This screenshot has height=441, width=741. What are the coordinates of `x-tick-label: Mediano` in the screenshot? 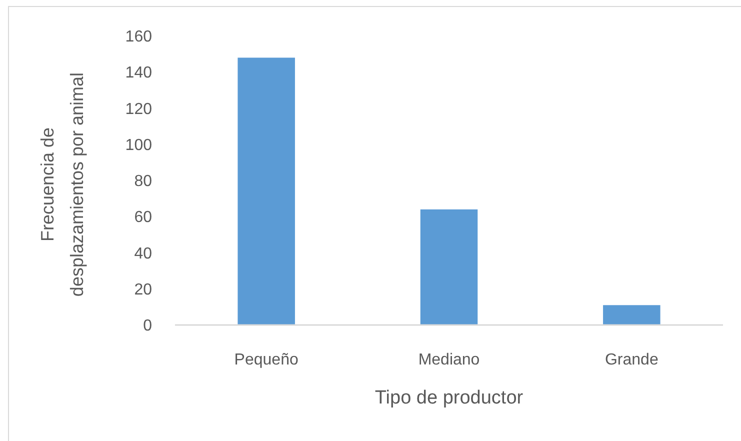 It's located at (449, 360).